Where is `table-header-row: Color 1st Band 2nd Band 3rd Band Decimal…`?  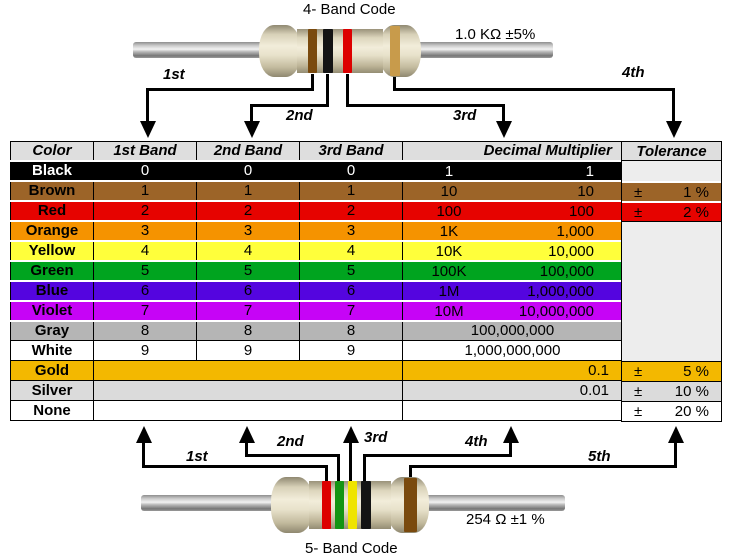 table-header-row: Color 1st Band 2nd Band 3rd Band Decimal… is located at coordinates (316, 151).